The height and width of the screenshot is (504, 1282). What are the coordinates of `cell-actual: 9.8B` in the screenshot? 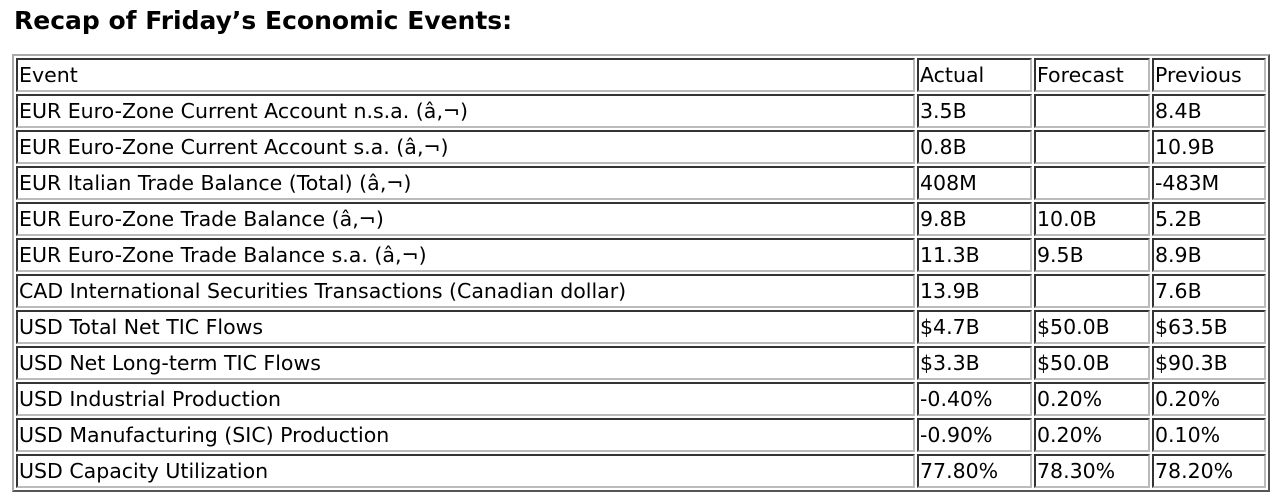 It's located at (974, 219).